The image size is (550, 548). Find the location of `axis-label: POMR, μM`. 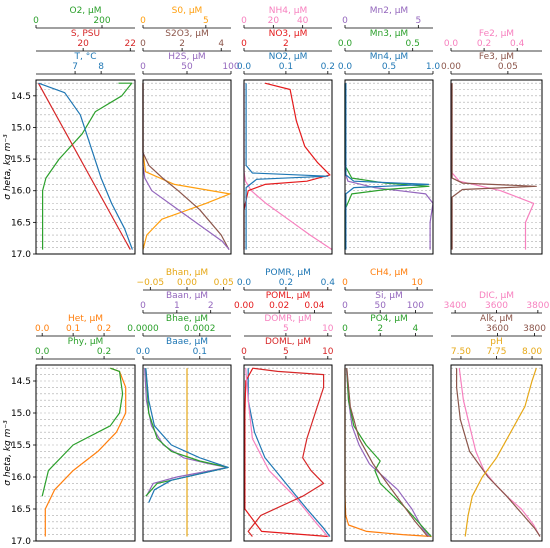

axis-label: POMR, μM is located at coordinates (288, 273).